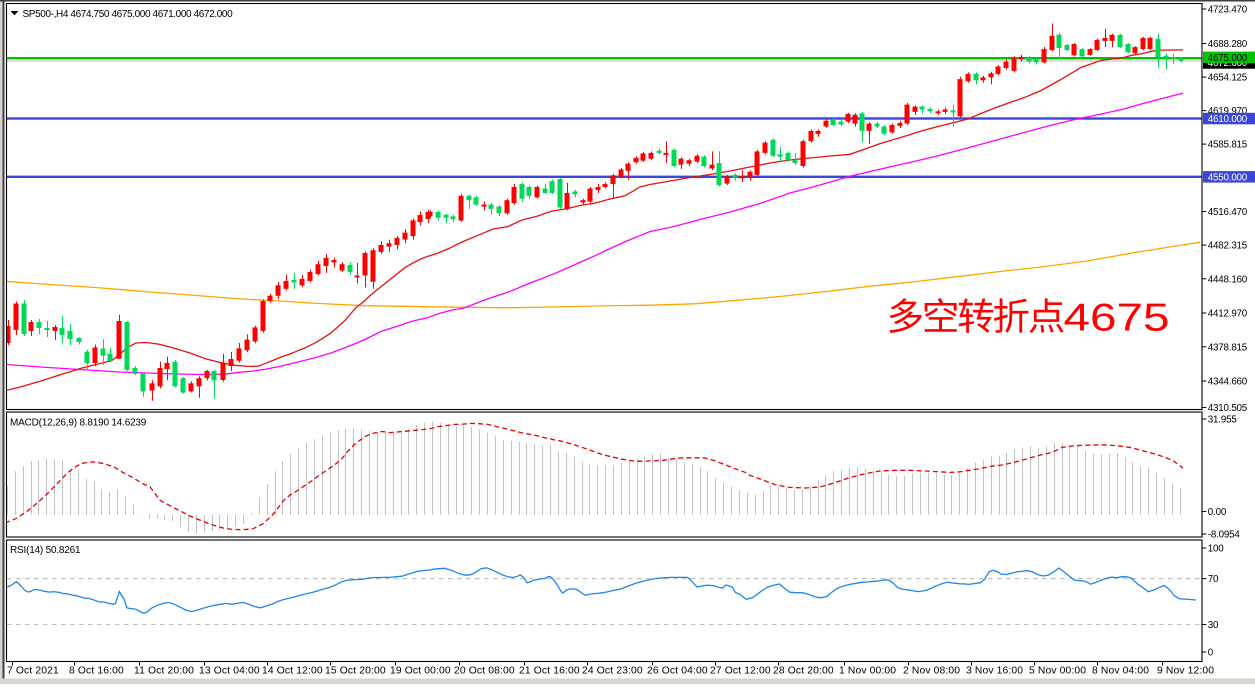 This screenshot has width=1255, height=689. What do you see at coordinates (740, 671) in the screenshot?
I see `svg-text: 27 Oct 12:00` at bounding box center [740, 671].